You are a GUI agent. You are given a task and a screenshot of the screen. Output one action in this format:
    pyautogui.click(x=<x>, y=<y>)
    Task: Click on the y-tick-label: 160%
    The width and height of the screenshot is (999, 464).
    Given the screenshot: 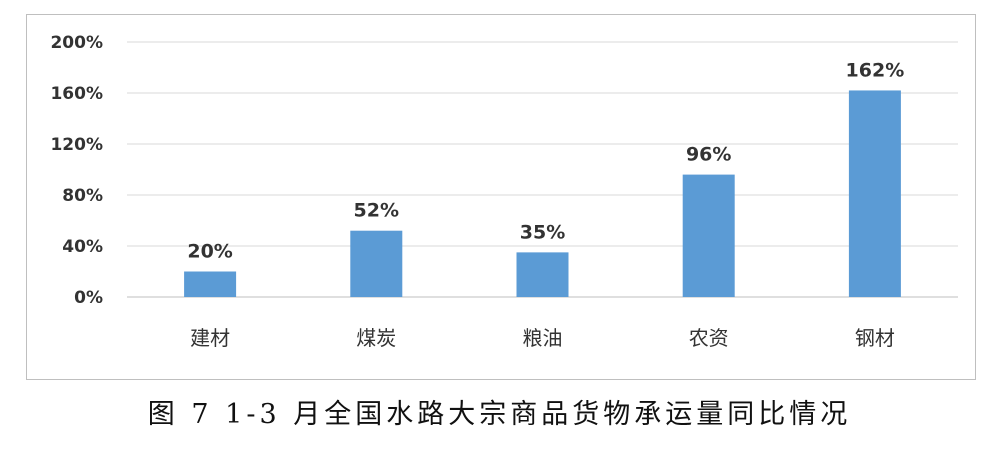 What is the action you would take?
    pyautogui.click(x=76, y=94)
    